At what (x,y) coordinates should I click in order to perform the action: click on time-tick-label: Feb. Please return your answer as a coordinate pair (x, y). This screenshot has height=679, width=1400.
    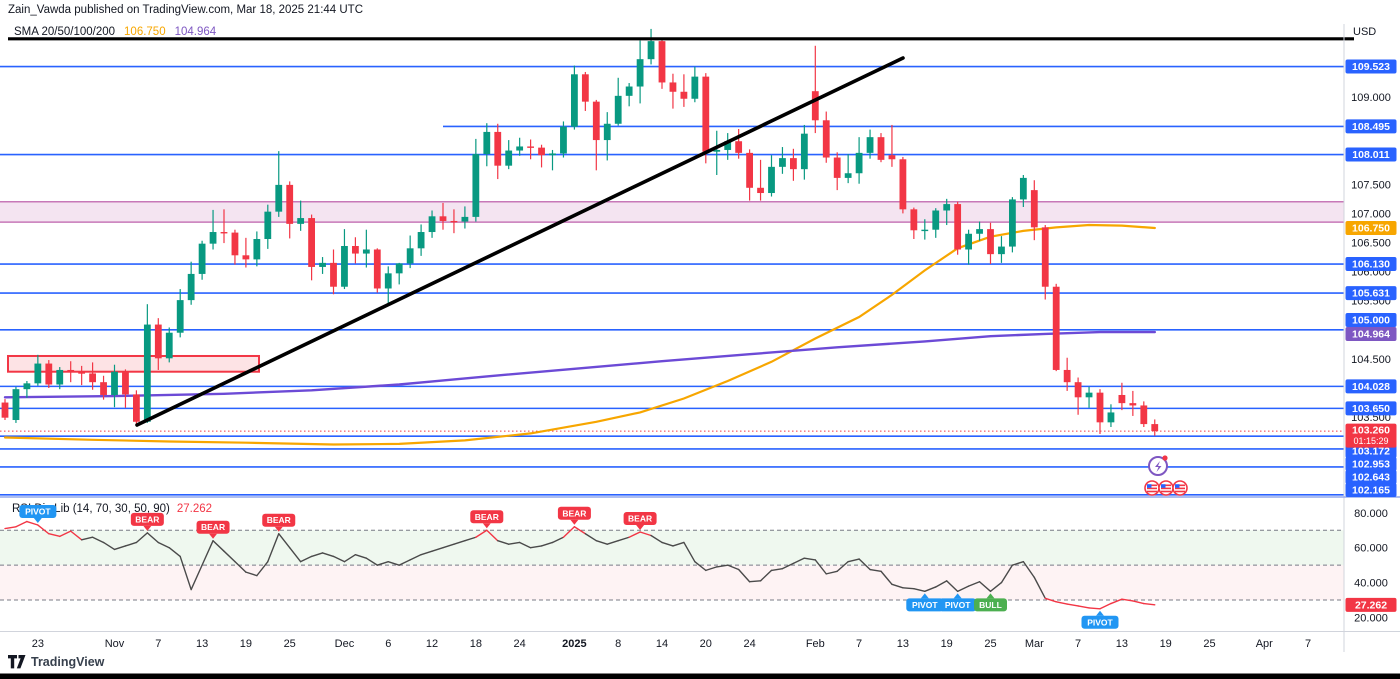
    Looking at the image, I should click on (815, 644).